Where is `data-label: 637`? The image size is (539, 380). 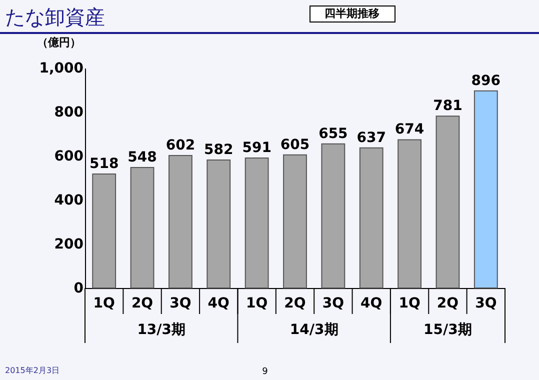
data-label: 637 is located at coordinates (371, 138).